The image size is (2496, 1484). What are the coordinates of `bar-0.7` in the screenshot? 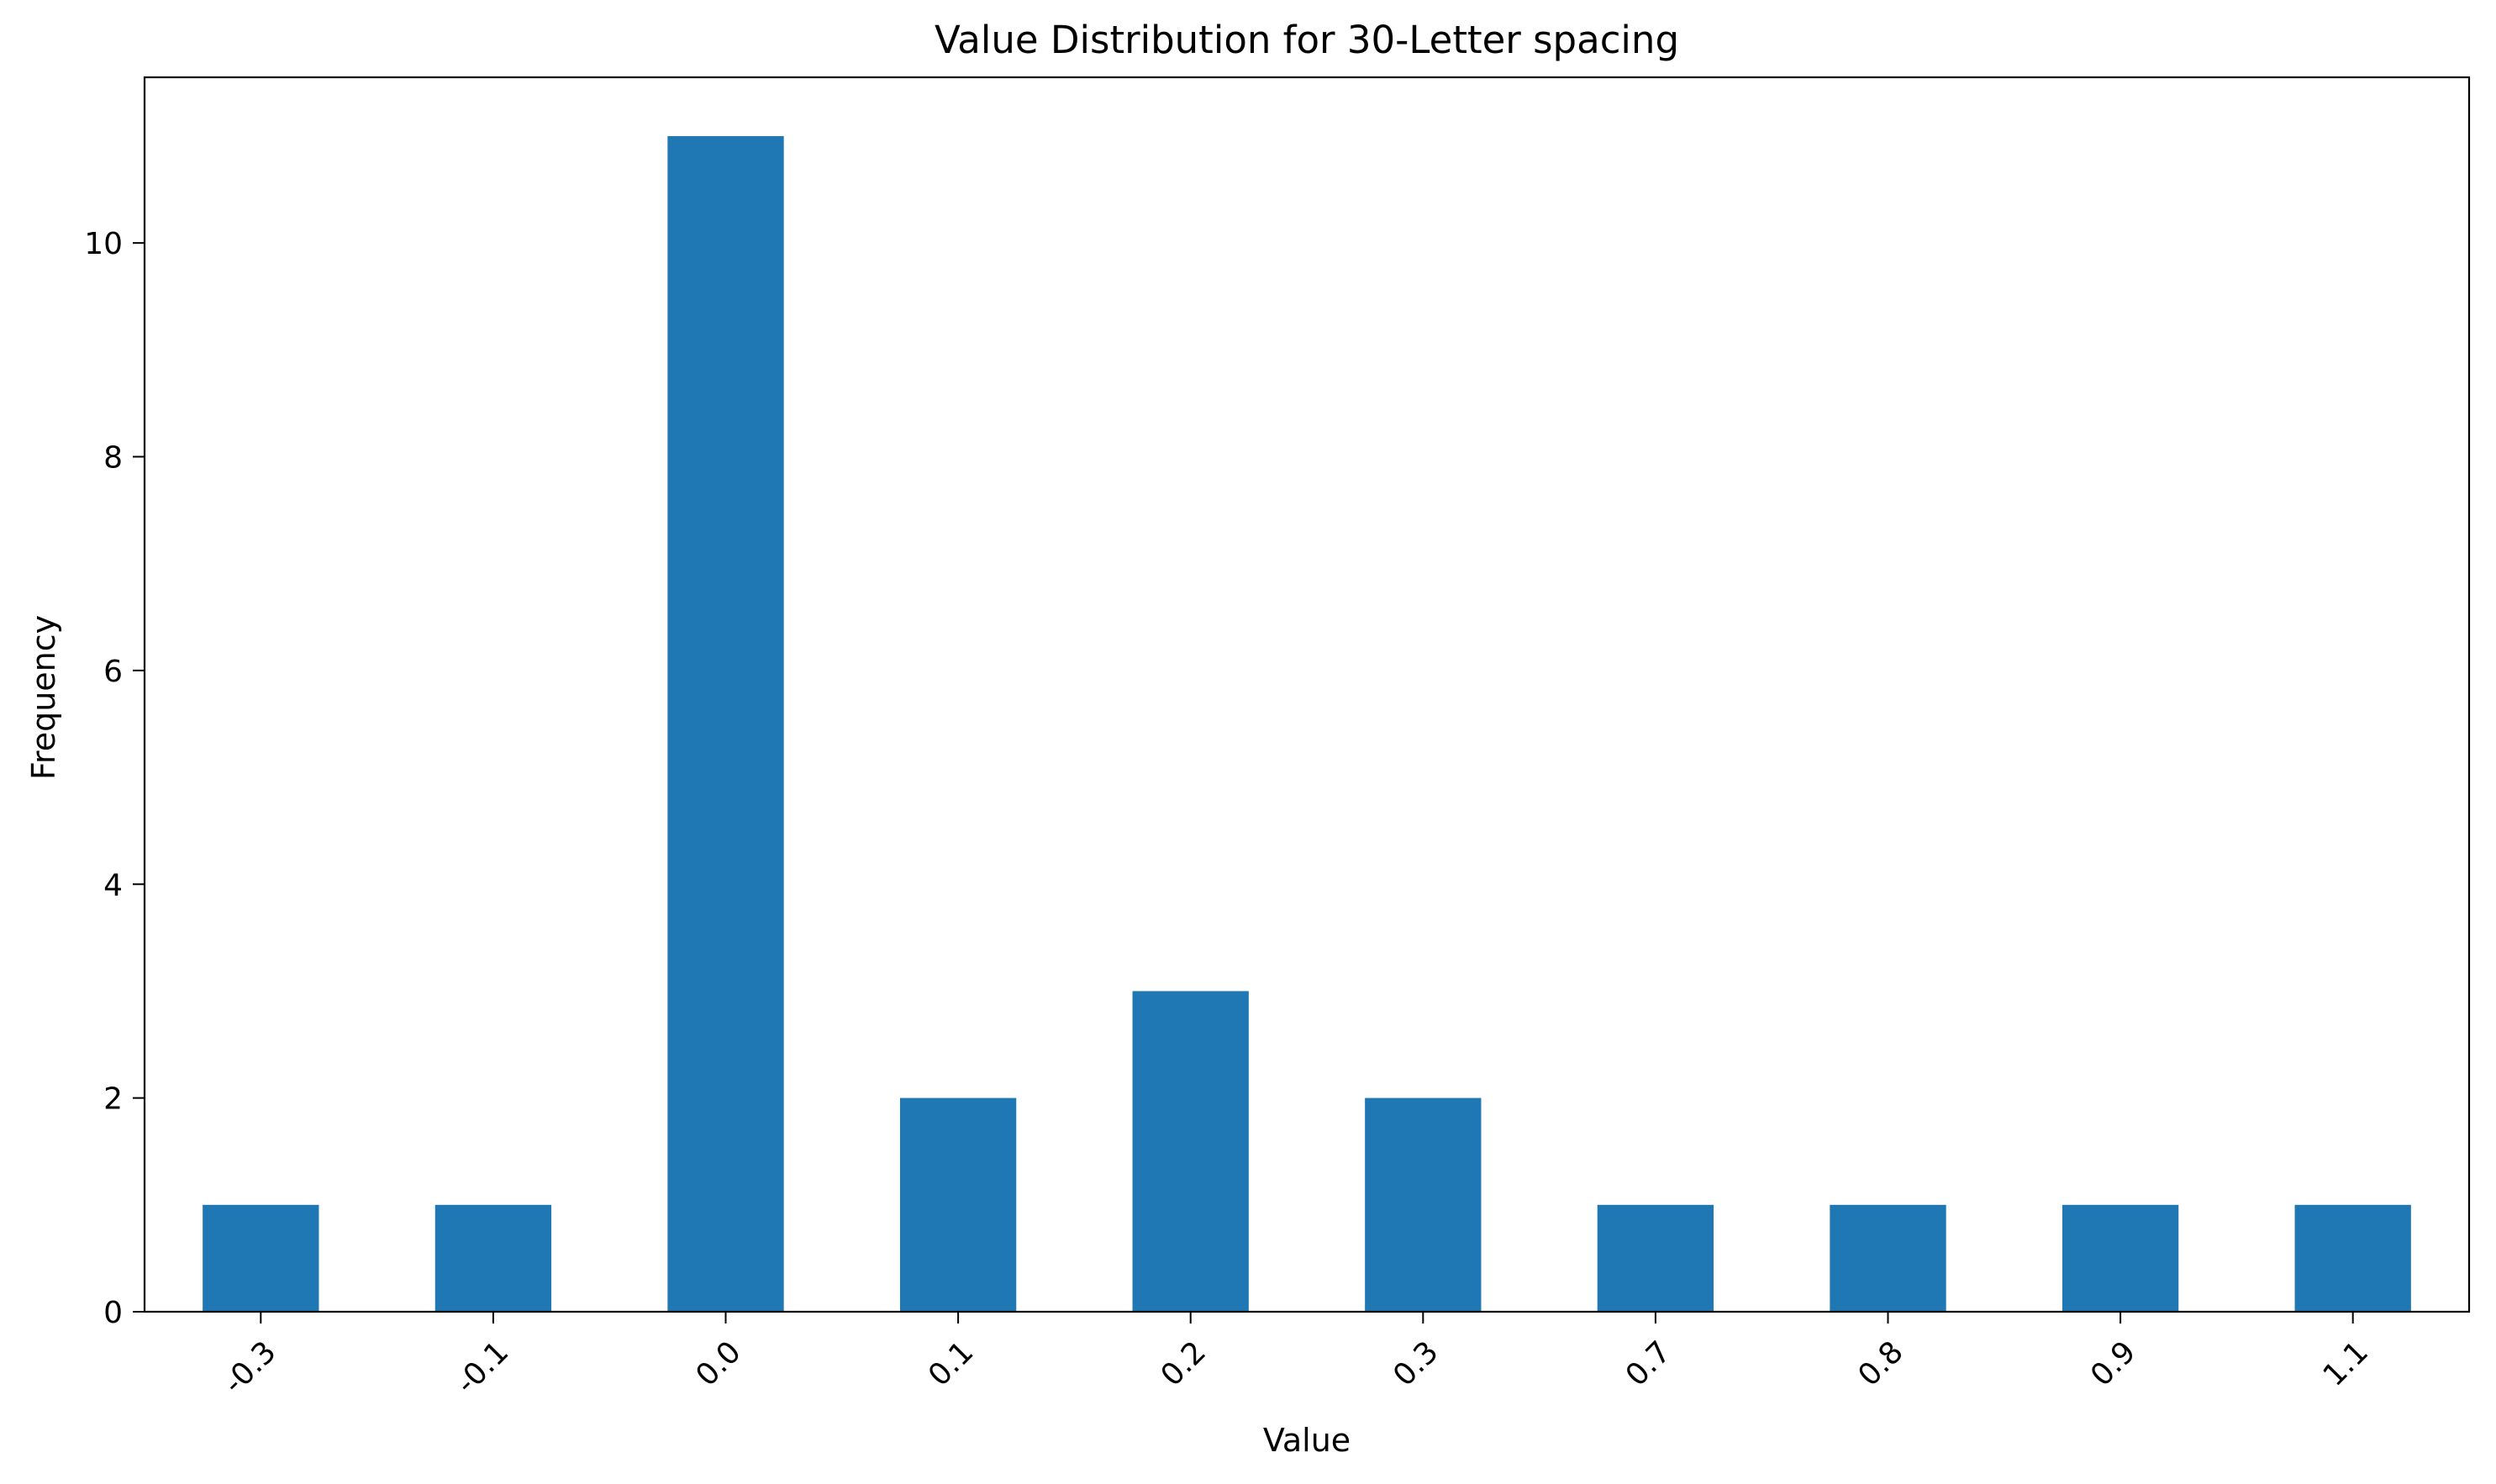 It's located at (1655, 1258).